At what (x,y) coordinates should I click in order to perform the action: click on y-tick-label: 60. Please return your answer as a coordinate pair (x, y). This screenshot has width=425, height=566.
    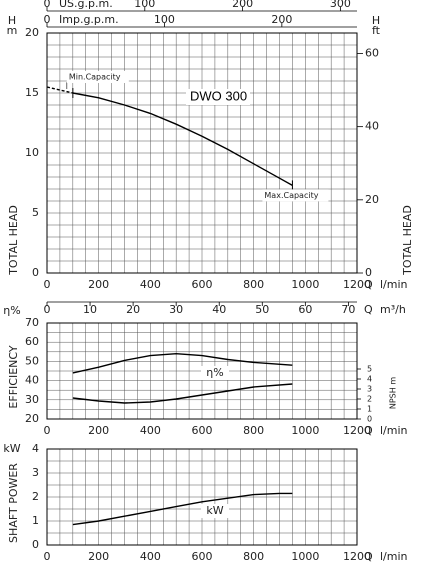
    Looking at the image, I should click on (32, 341).